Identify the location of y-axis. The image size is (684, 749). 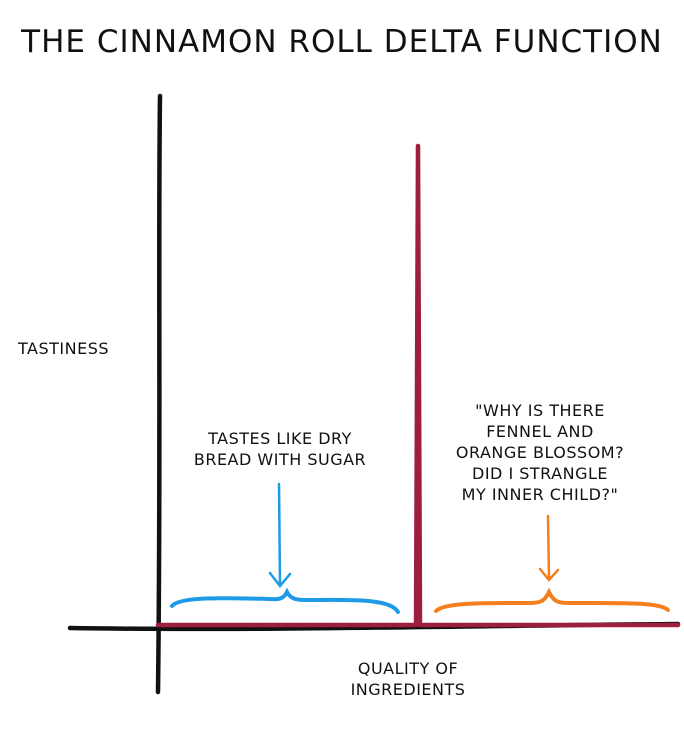
(159, 394).